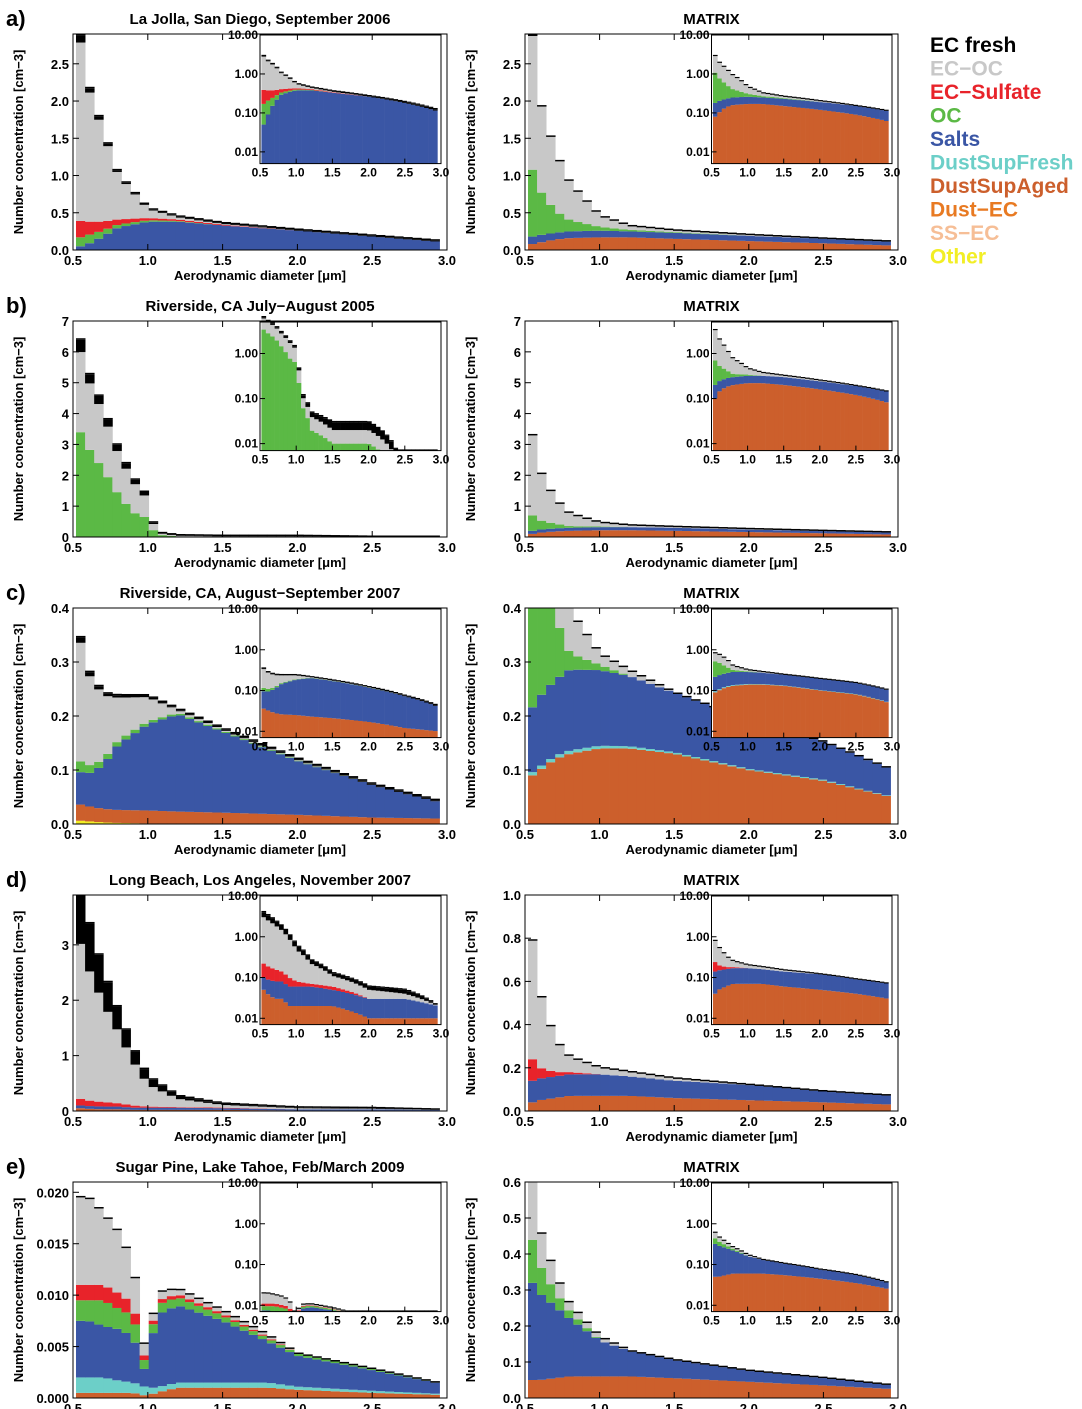  Describe the element at coordinates (512, 1182) in the screenshot. I see `y-tick-label: 0.6` at that location.